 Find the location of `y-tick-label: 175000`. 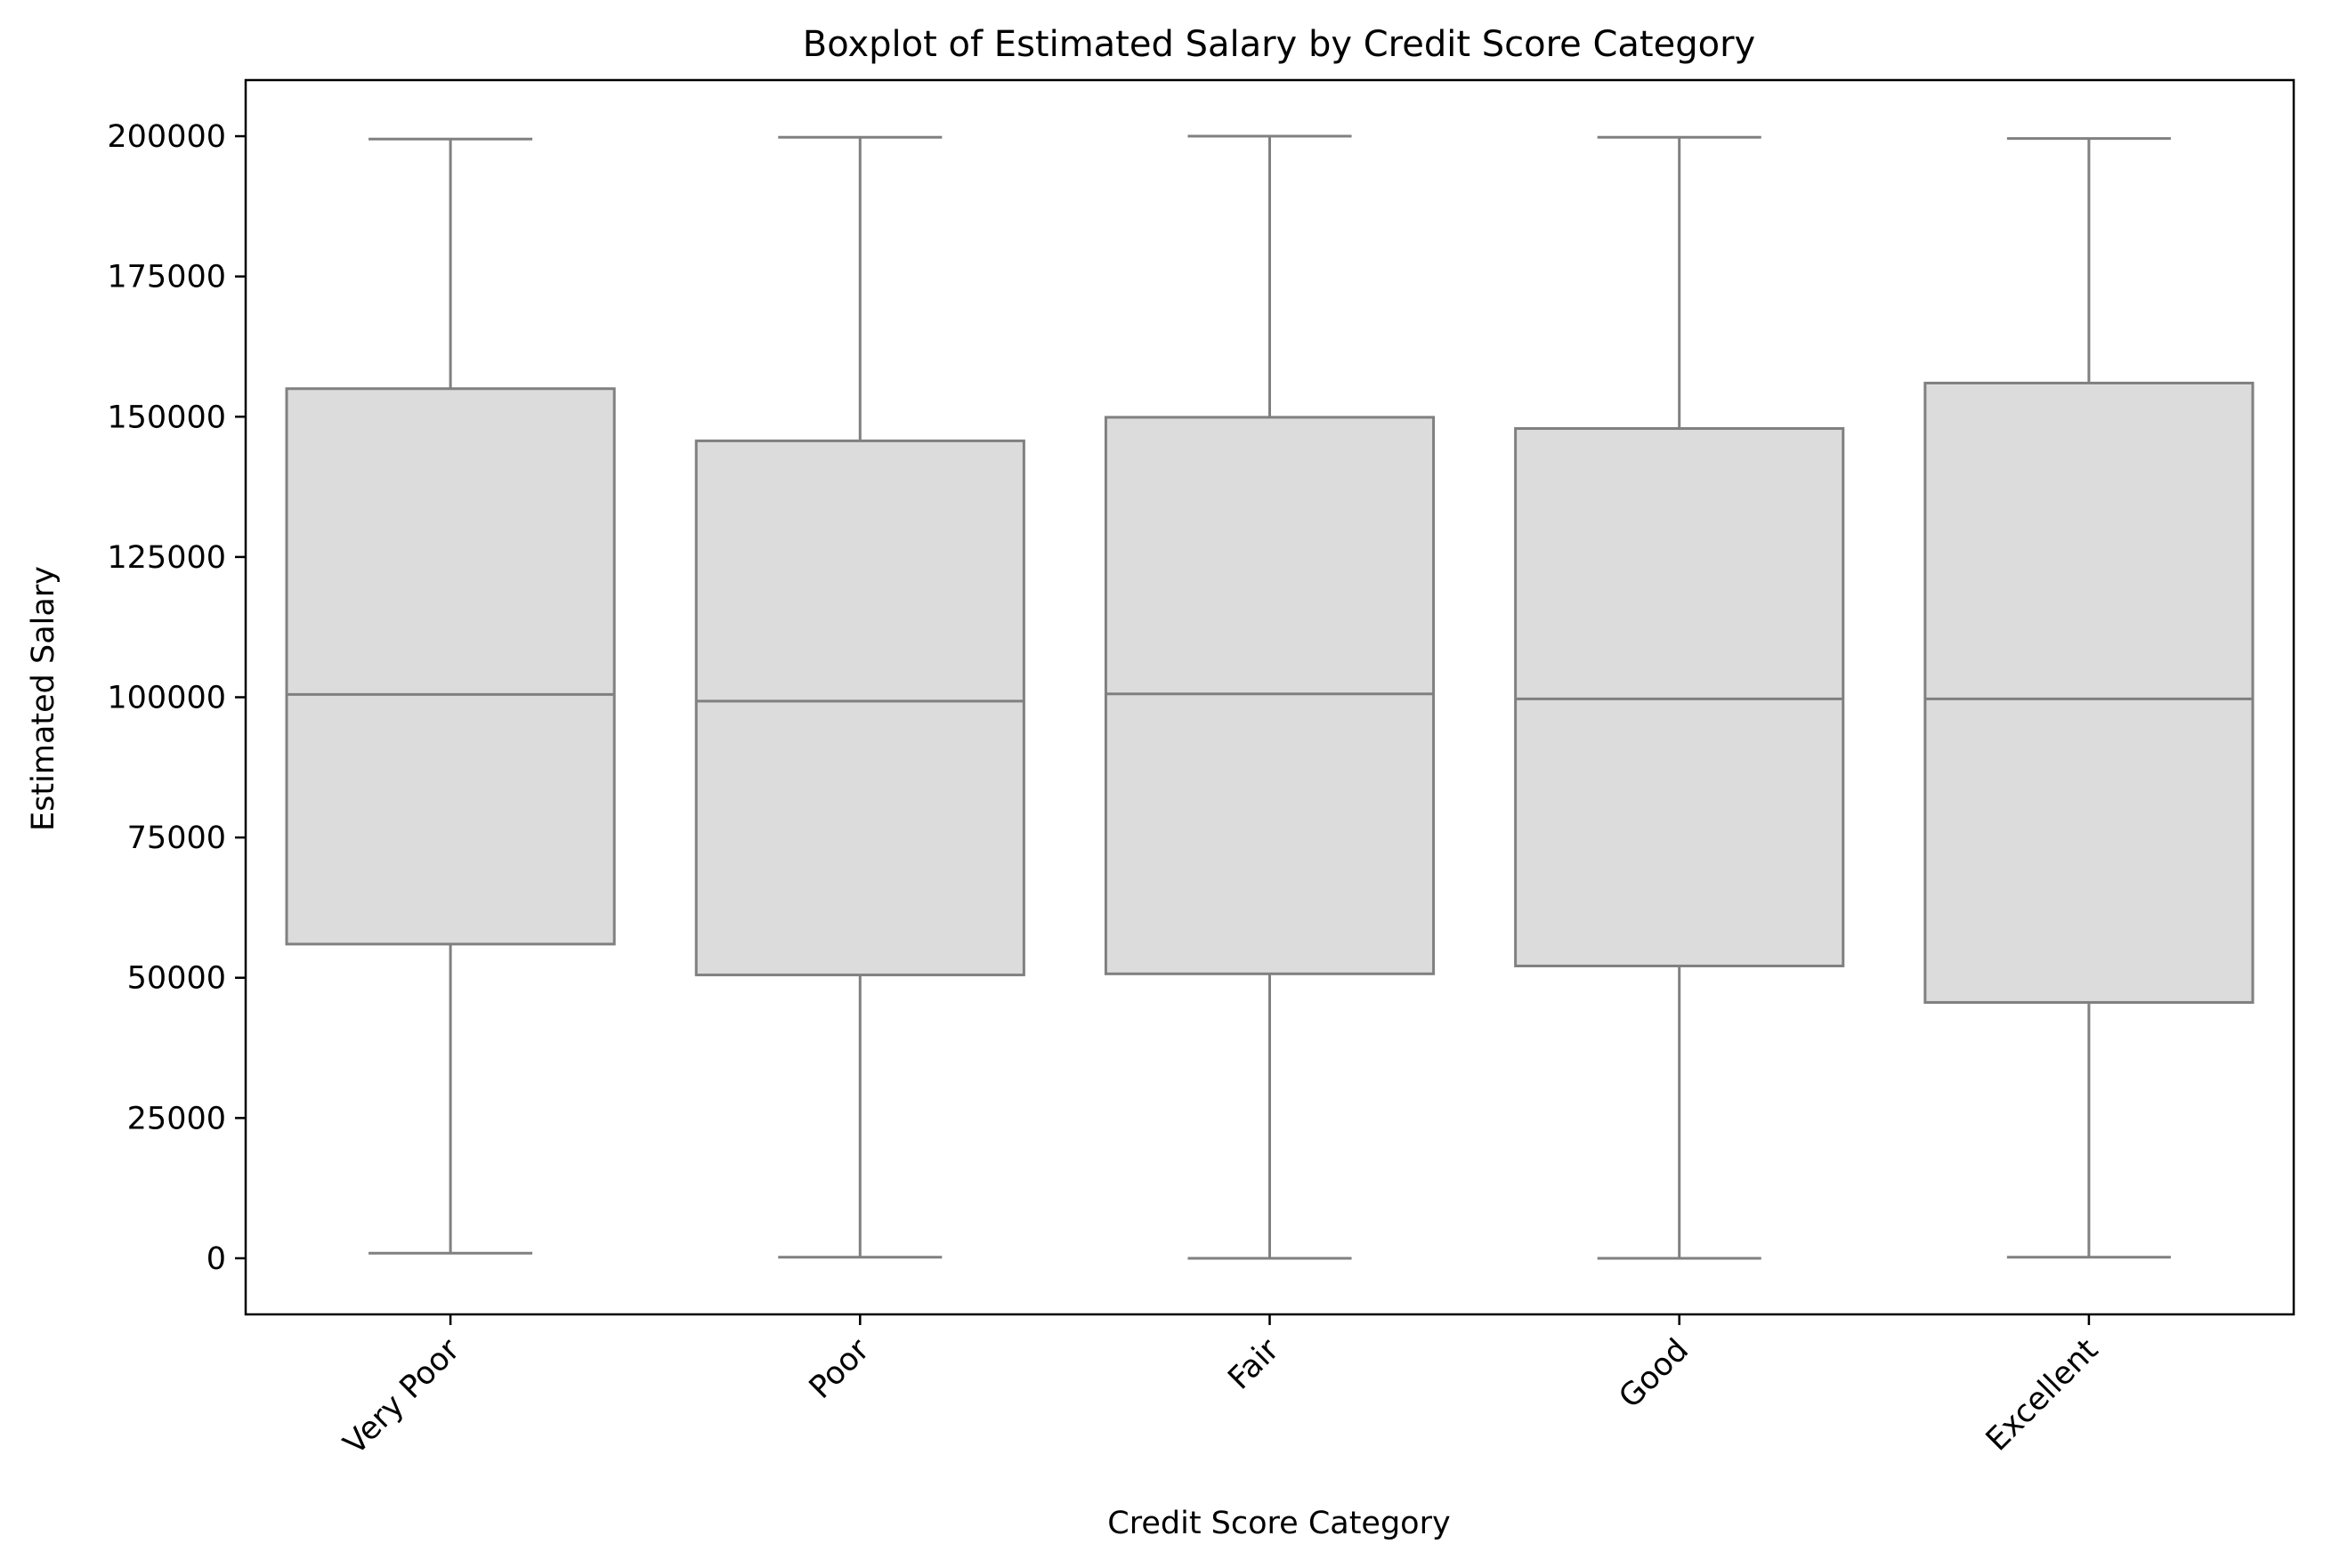

y-tick-label: 175000 is located at coordinates (166, 277).